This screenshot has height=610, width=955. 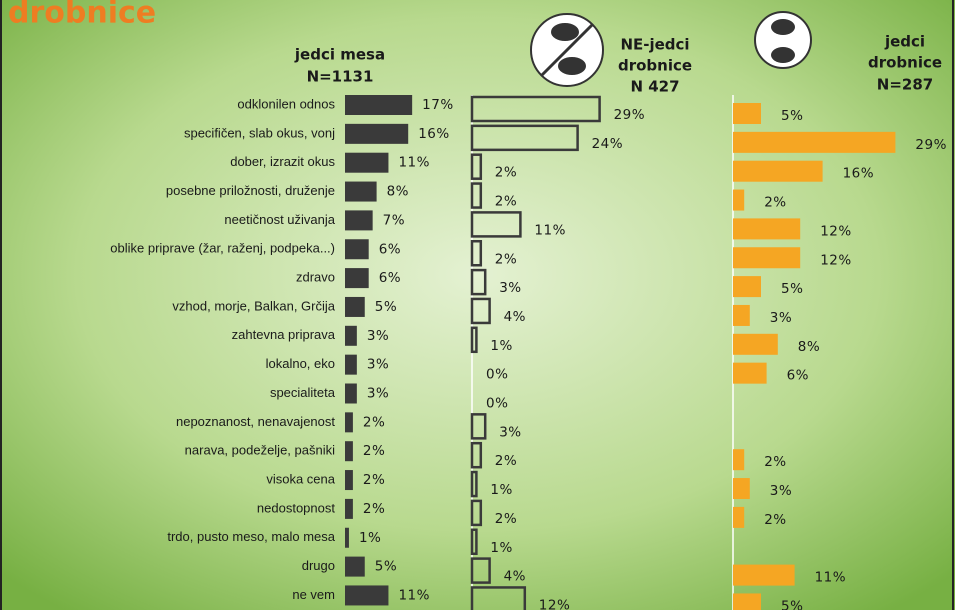 What do you see at coordinates (255, 421) in the screenshot?
I see `category-label: nepoznanost, nenavajenost` at bounding box center [255, 421].